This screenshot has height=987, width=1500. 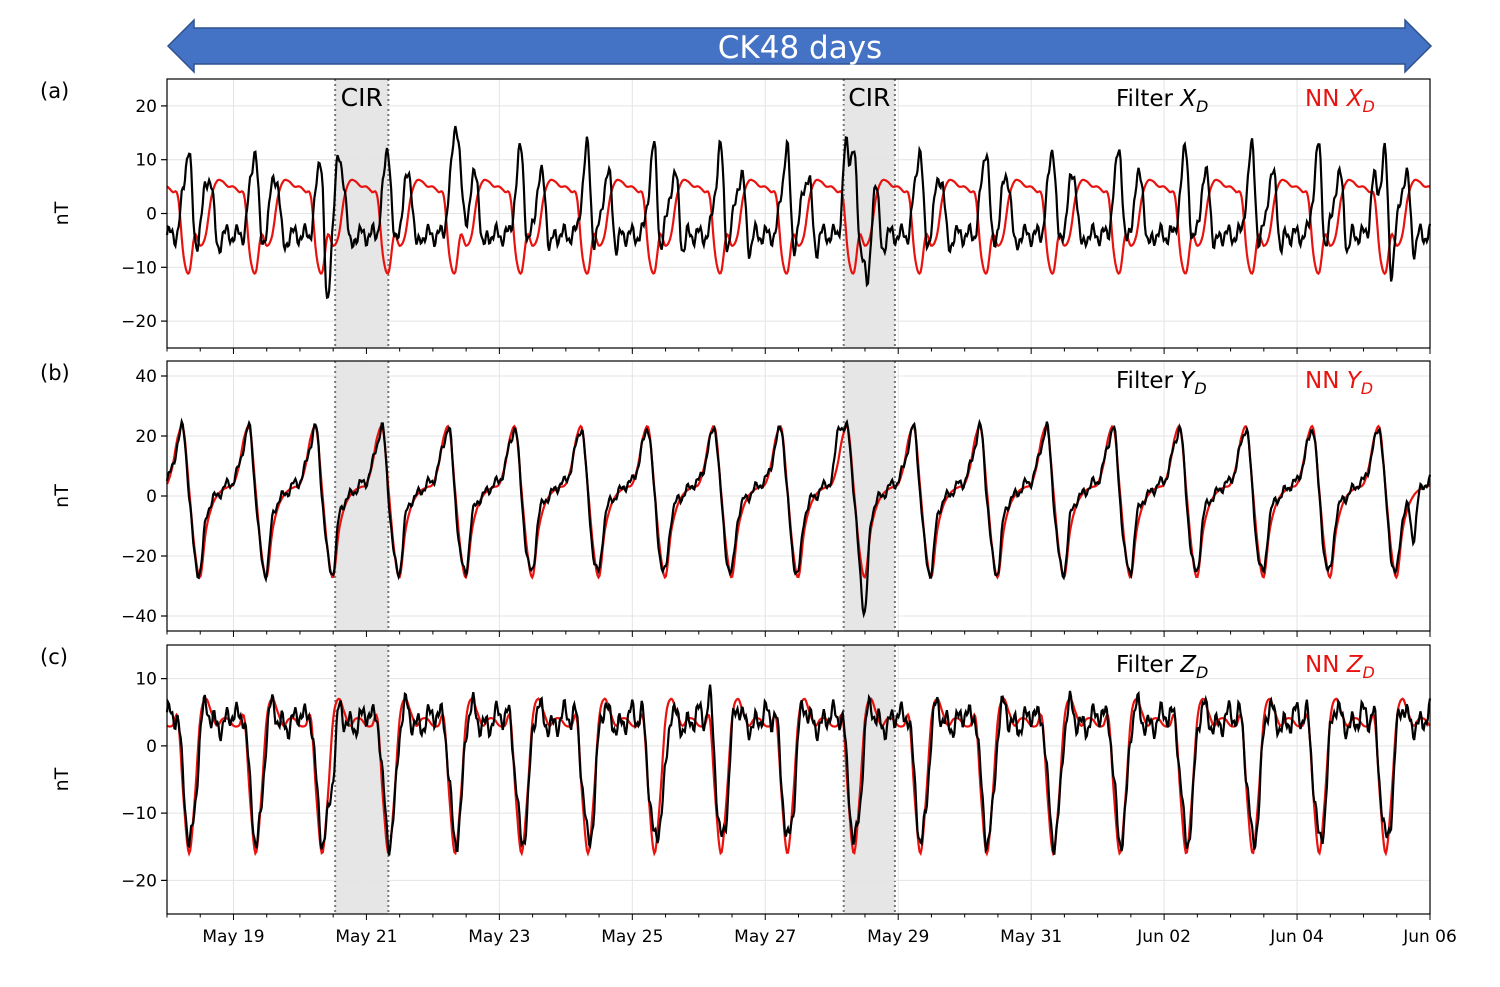 I want to click on filter-xd-line, so click(x=798, y=212).